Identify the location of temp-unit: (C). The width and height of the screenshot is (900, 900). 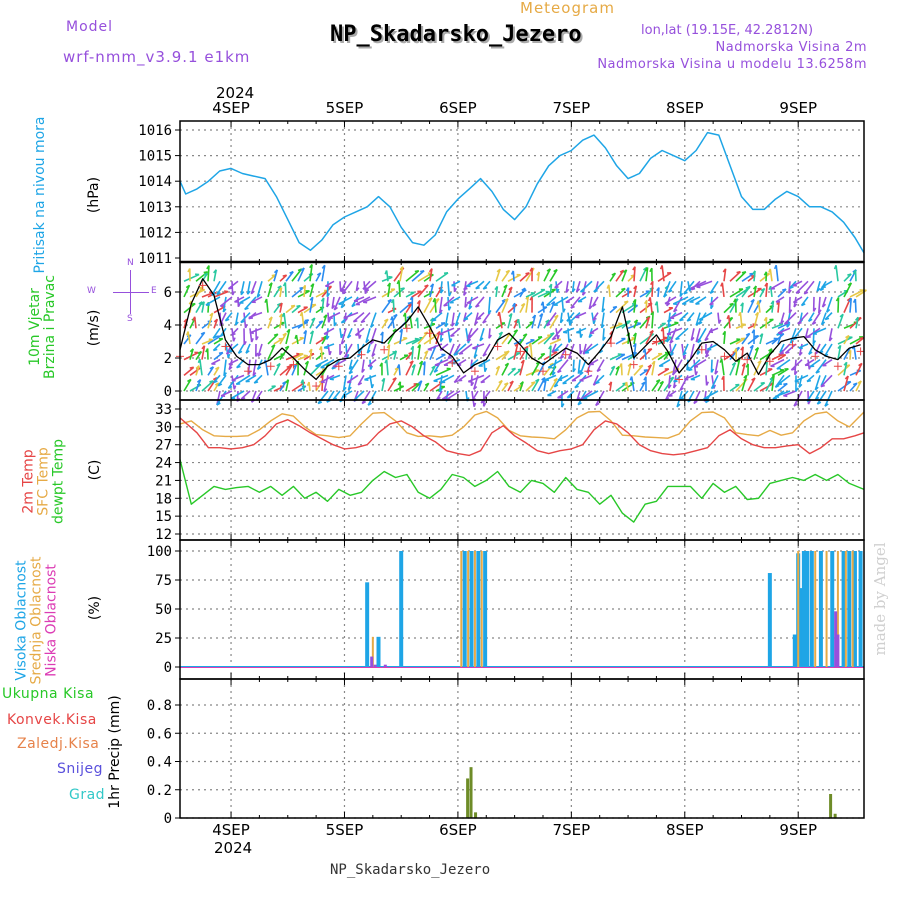
(95, 470).